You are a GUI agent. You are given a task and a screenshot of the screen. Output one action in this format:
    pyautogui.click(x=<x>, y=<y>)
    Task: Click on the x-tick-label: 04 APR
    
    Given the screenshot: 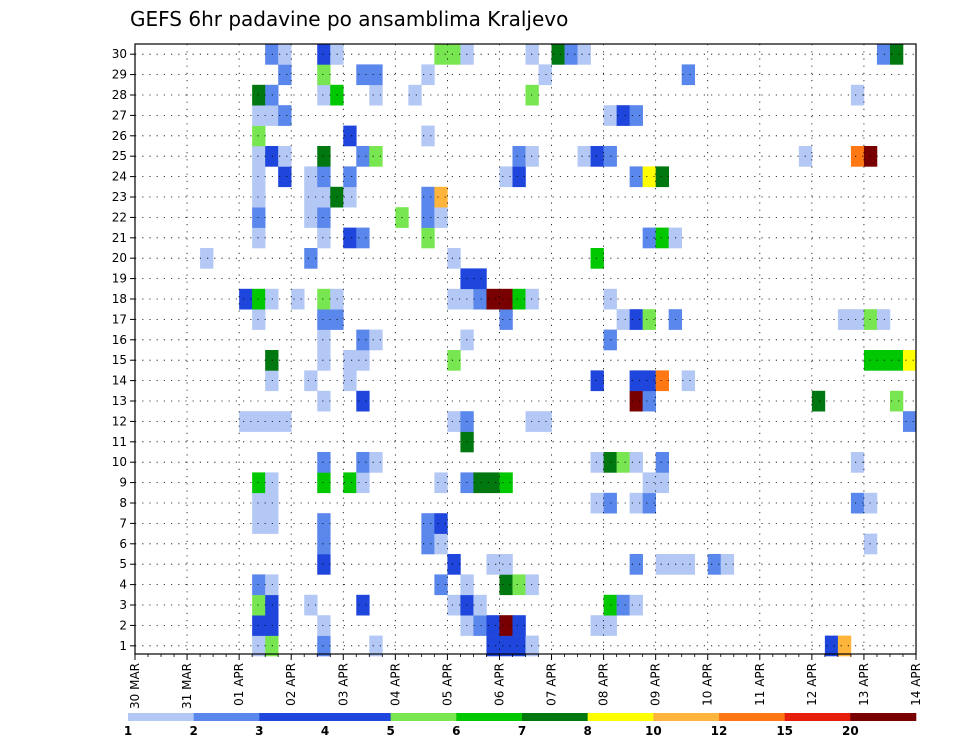 What is the action you would take?
    pyautogui.click(x=395, y=684)
    